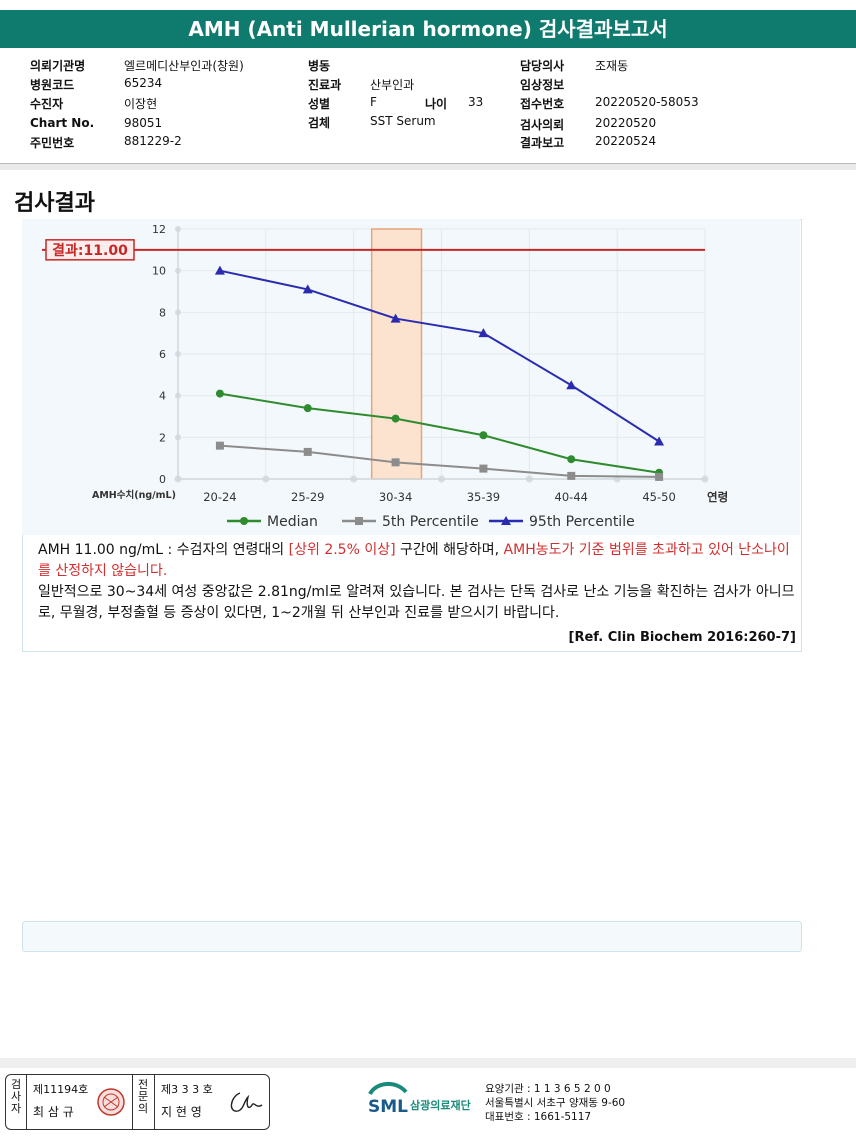  Describe the element at coordinates (292, 522) in the screenshot. I see `legend-label-median: Median` at that location.